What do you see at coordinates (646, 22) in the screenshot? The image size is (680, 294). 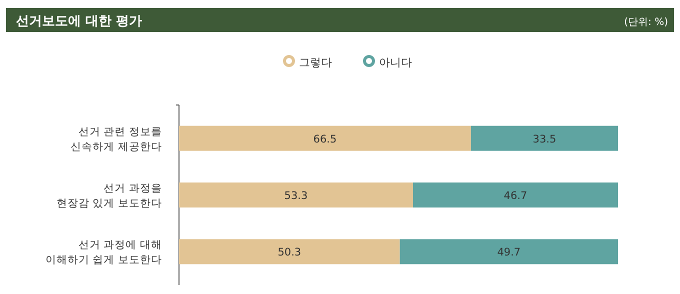 I see `text: (단위: %)` at bounding box center [646, 22].